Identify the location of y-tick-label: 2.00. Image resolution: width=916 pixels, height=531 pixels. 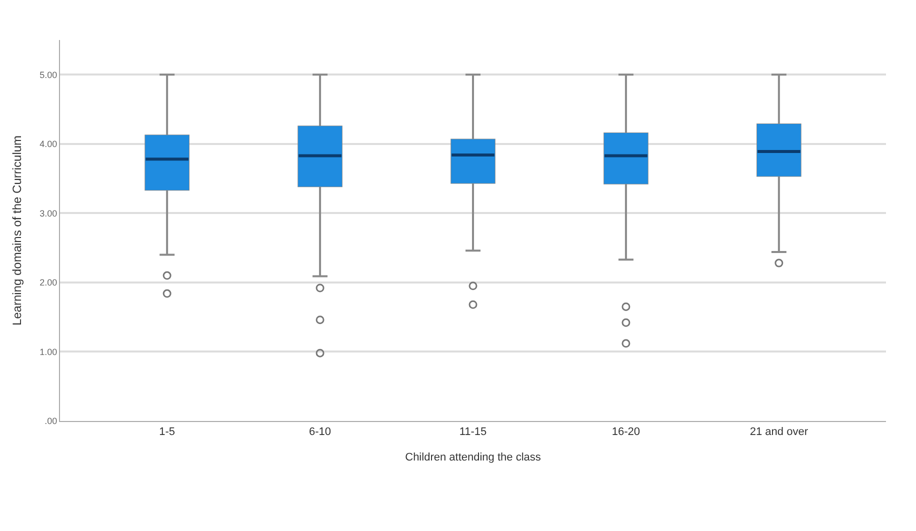
(49, 283).